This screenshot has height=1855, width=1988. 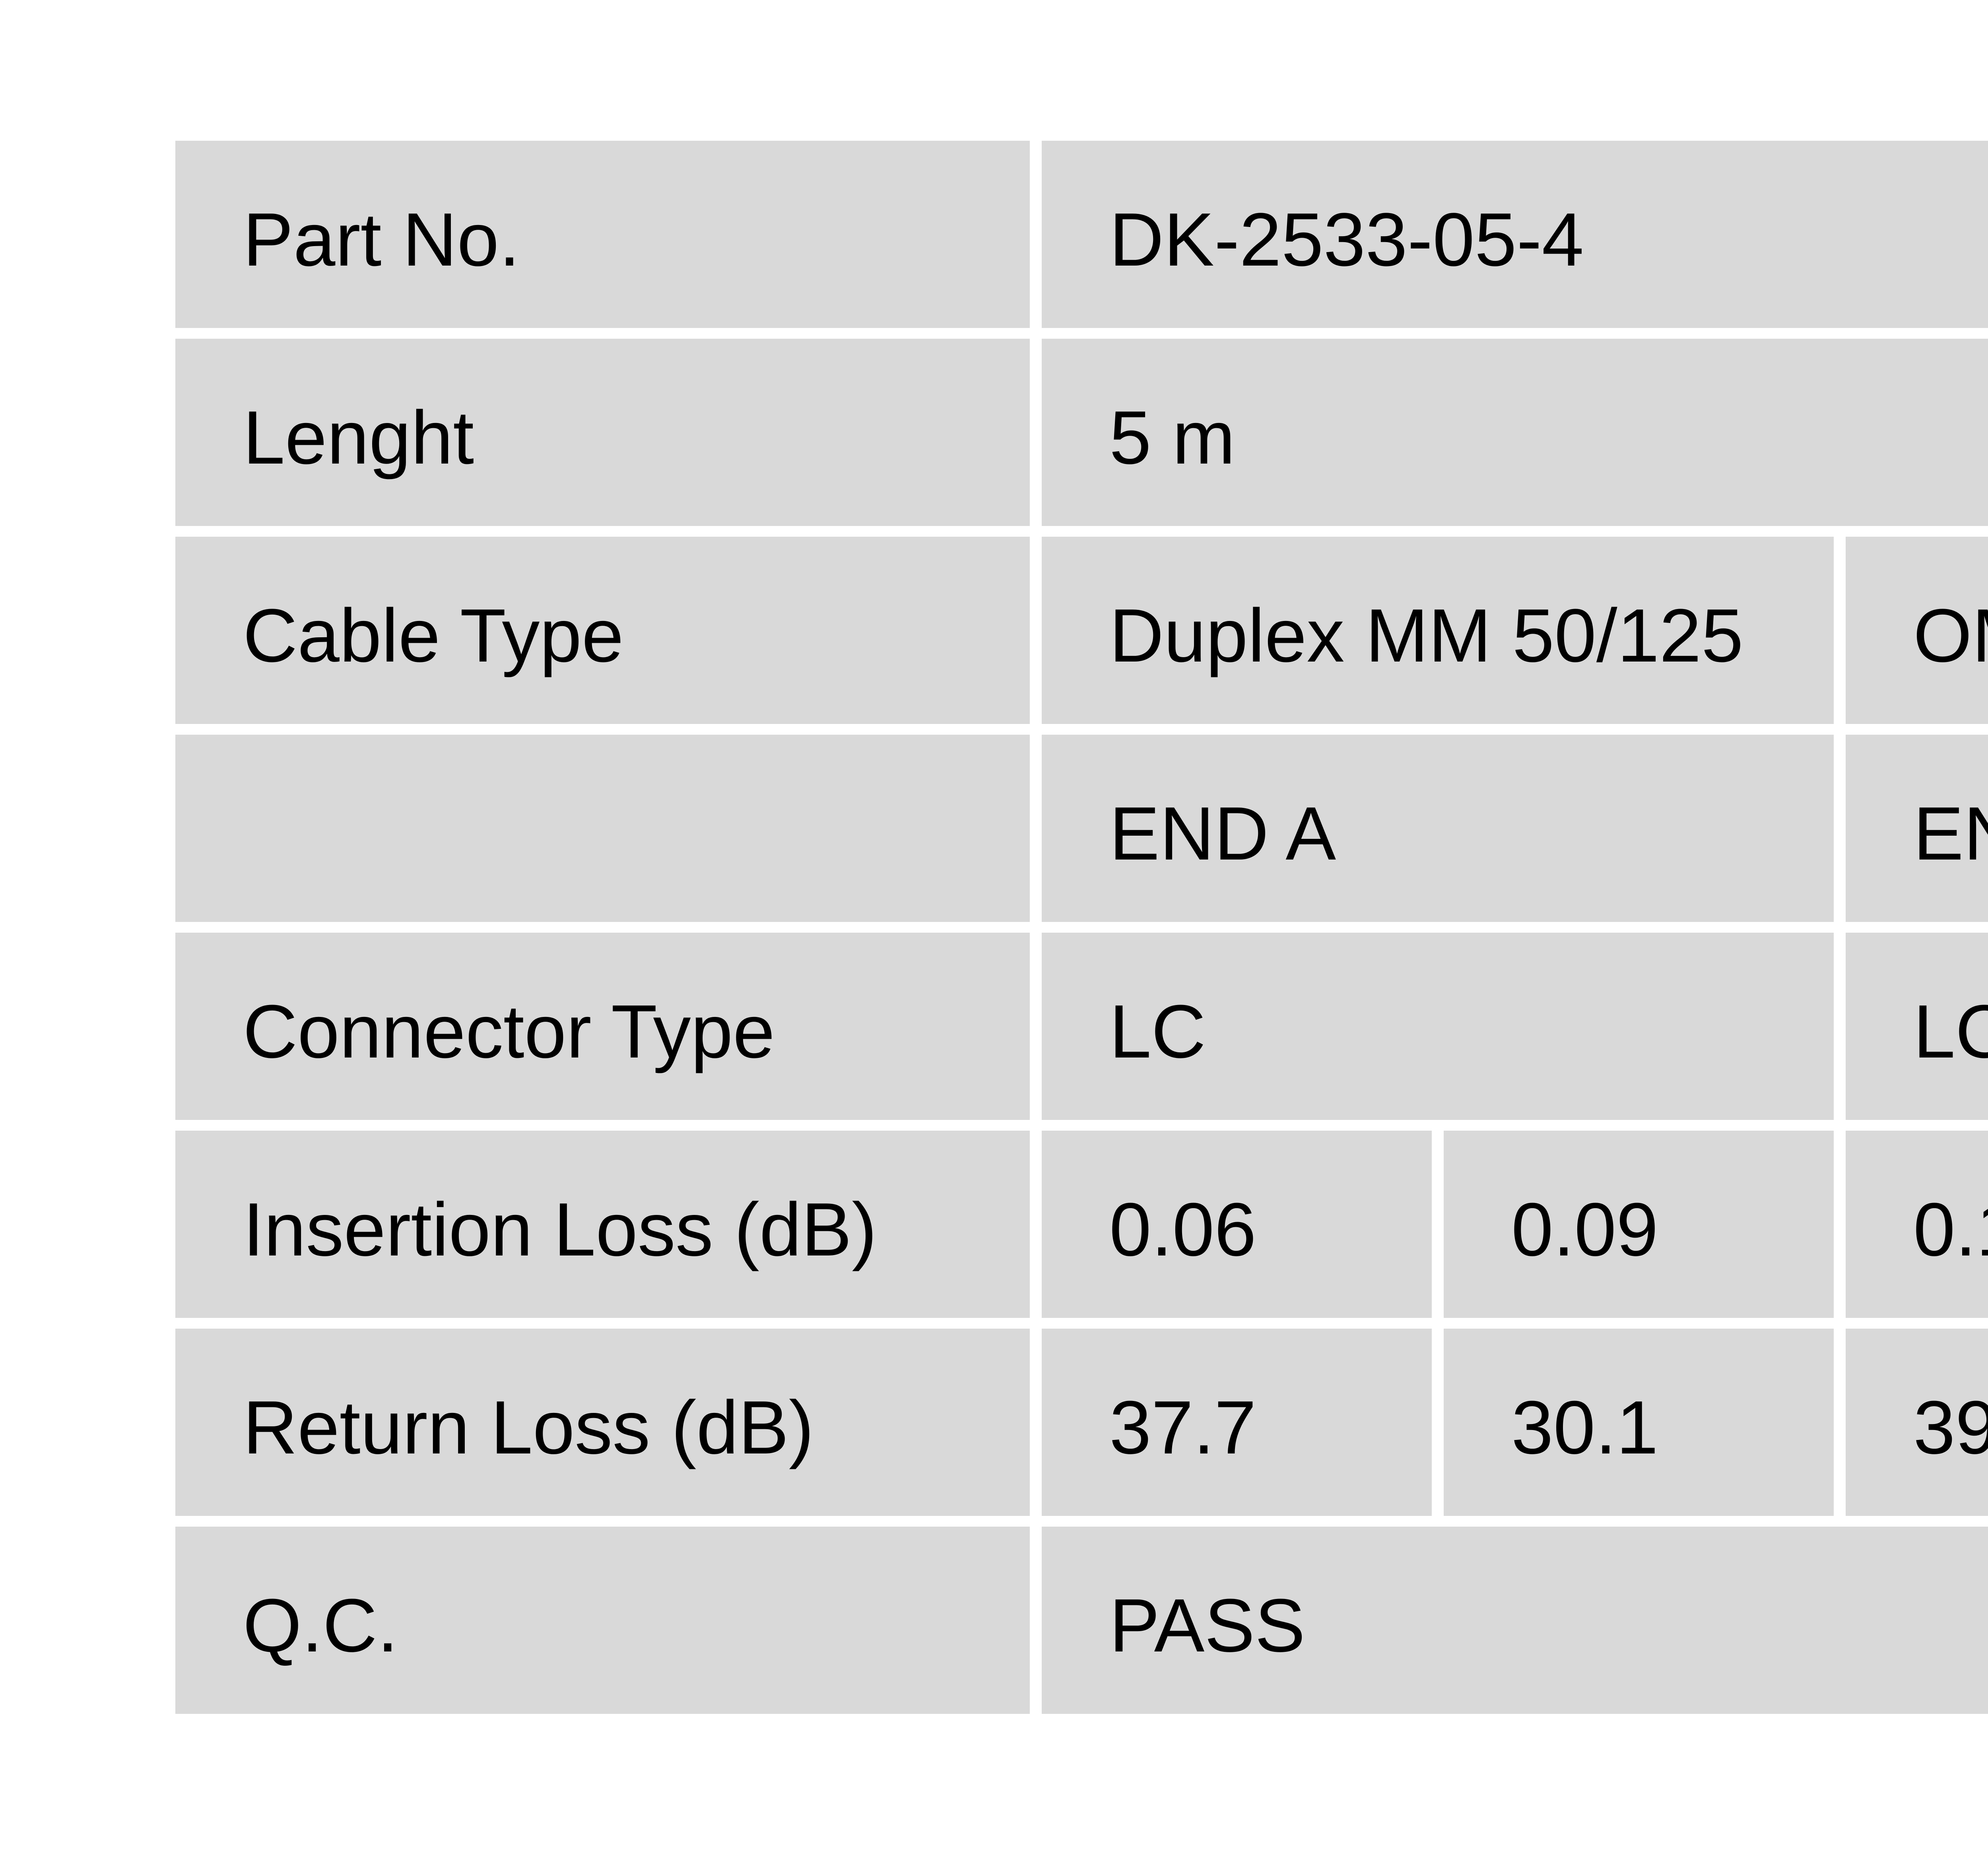 What do you see at coordinates (602, 1422) in the screenshot?
I see `return-loss-label: Return Loss (dB)` at bounding box center [602, 1422].